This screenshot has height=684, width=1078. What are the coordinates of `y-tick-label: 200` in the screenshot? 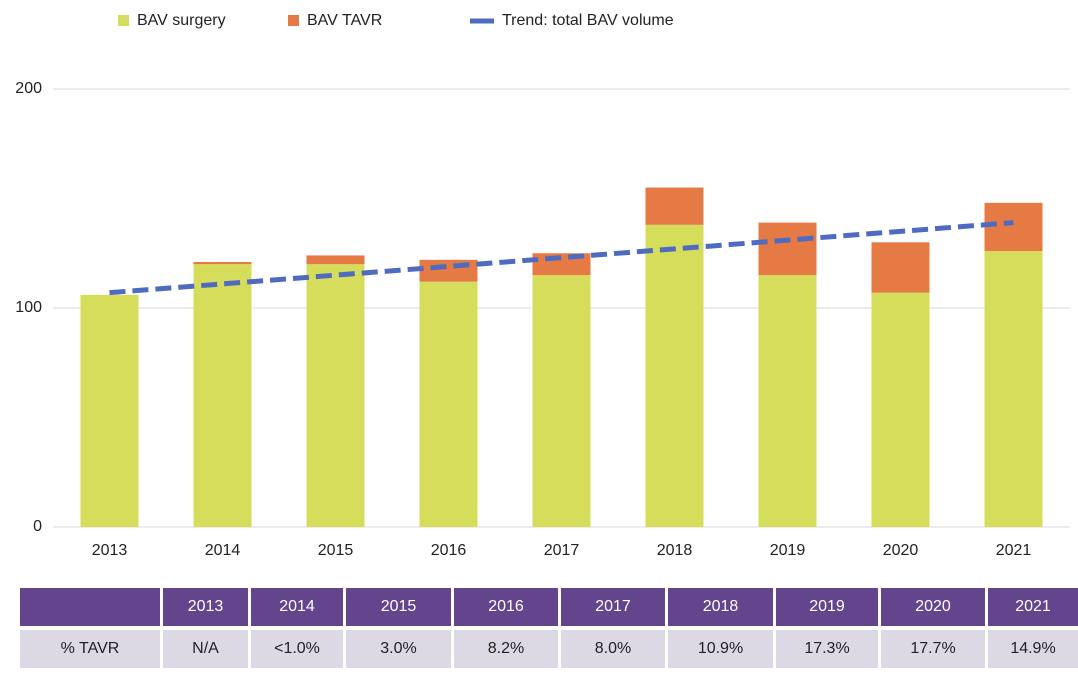 It's located at (28, 88).